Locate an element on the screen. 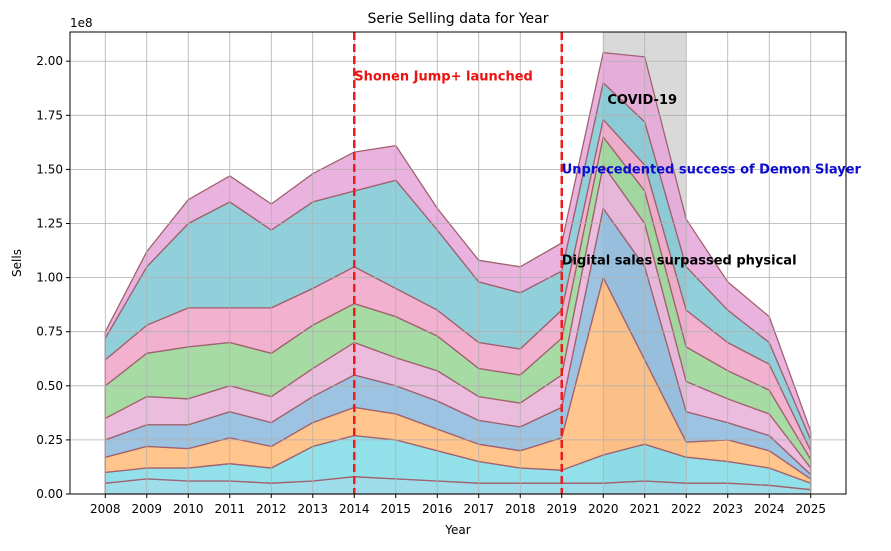 The image size is (891, 551). annotation-3: Unprecedented success of Demon Slayer is located at coordinates (712, 169).